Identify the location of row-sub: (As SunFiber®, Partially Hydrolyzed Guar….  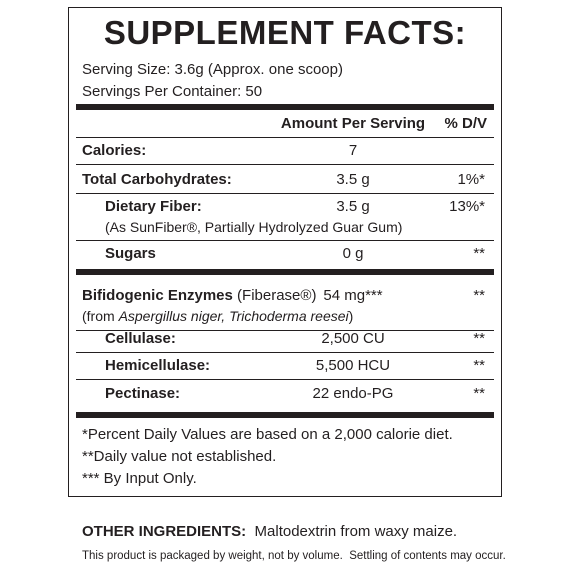
(254, 227).